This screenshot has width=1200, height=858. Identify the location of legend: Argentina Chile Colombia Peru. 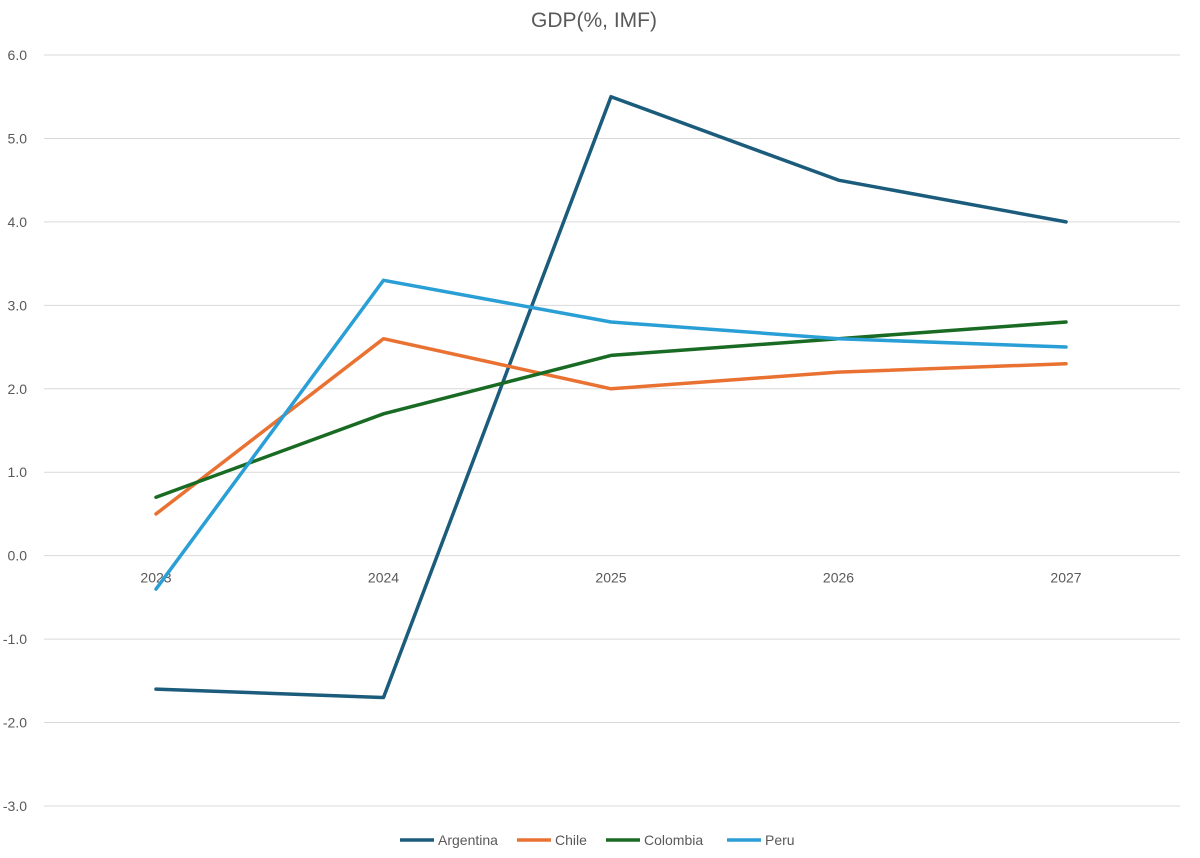
(597, 840).